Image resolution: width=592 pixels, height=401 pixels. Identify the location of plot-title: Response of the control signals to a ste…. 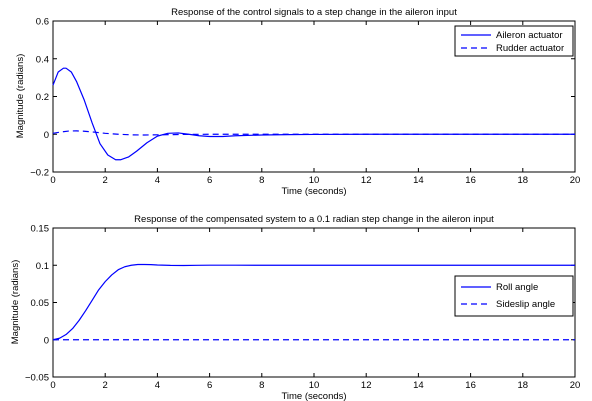
(314, 12).